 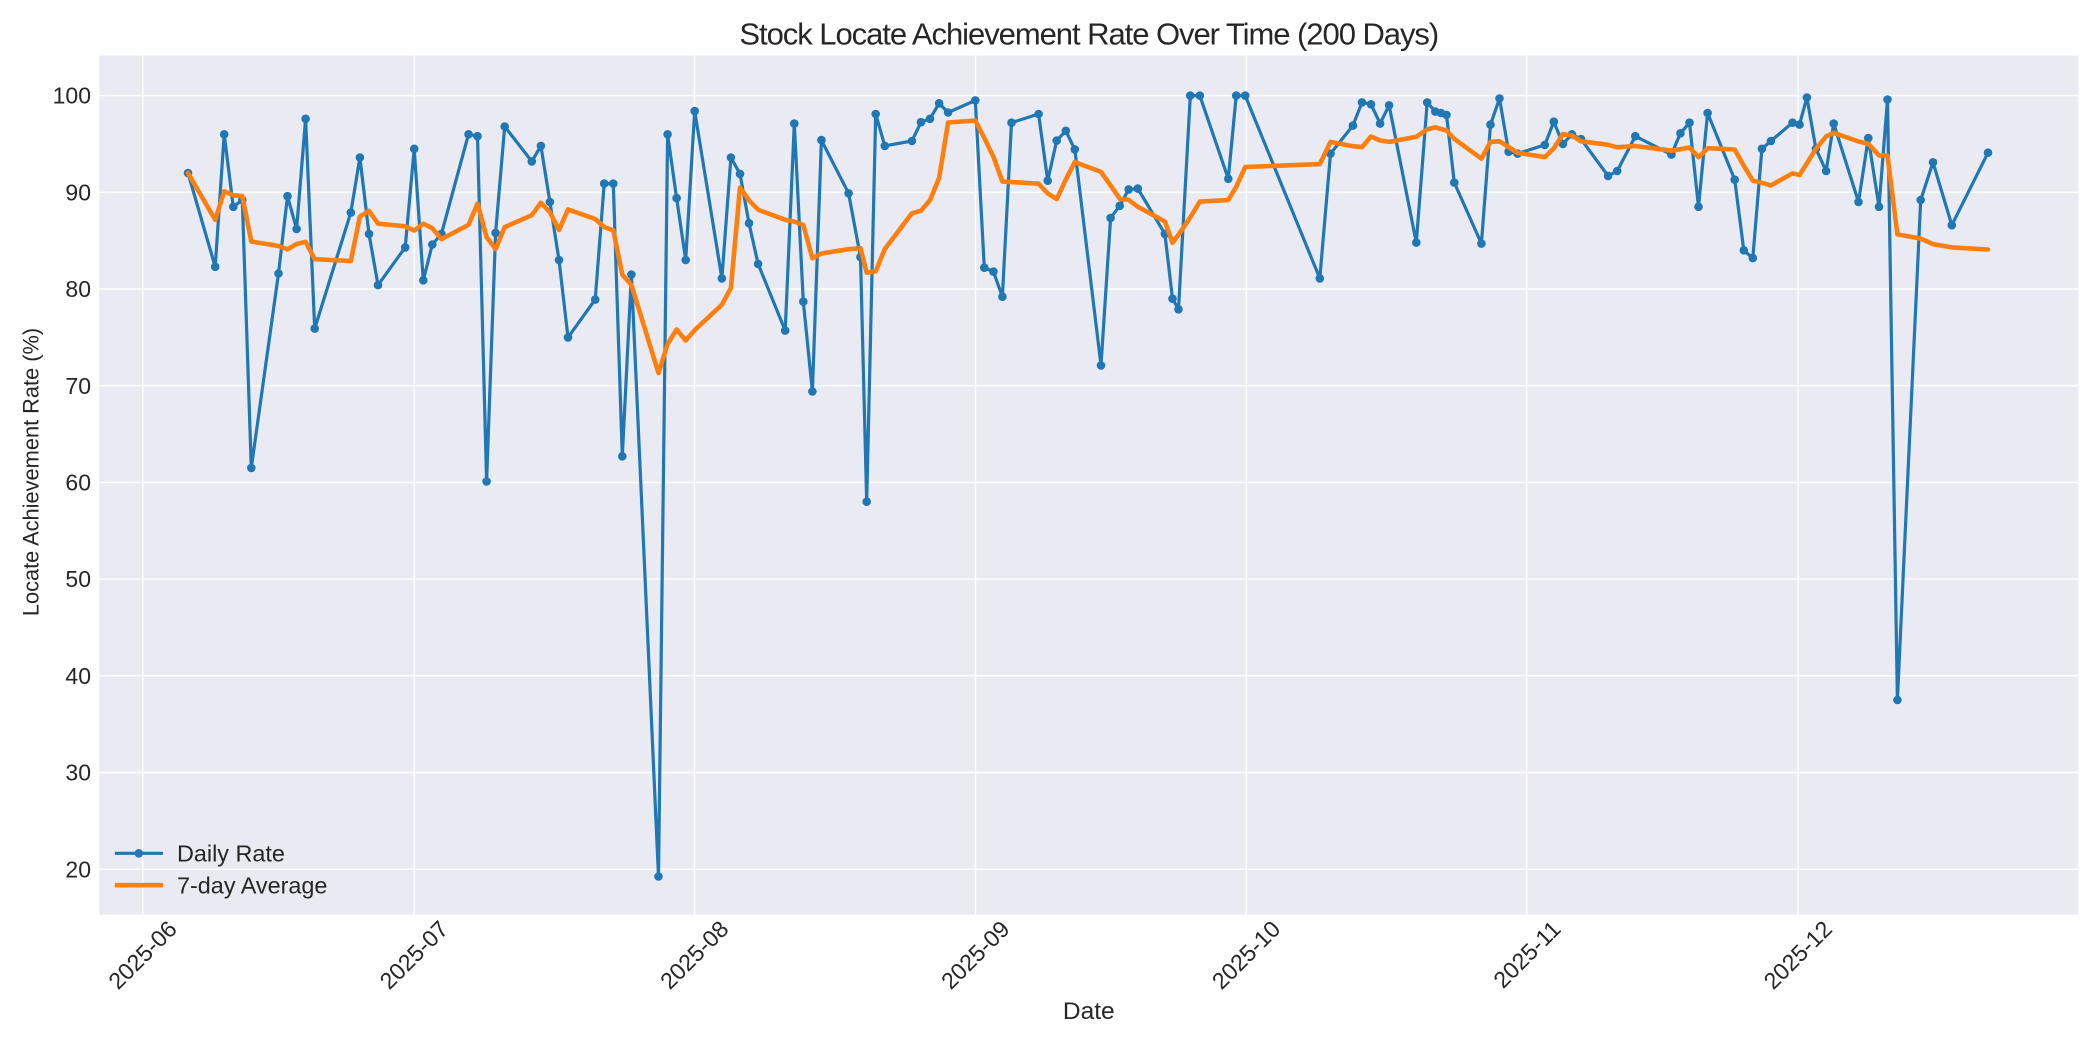 I want to click on svg-text: 7-day Average, so click(x=252, y=885).